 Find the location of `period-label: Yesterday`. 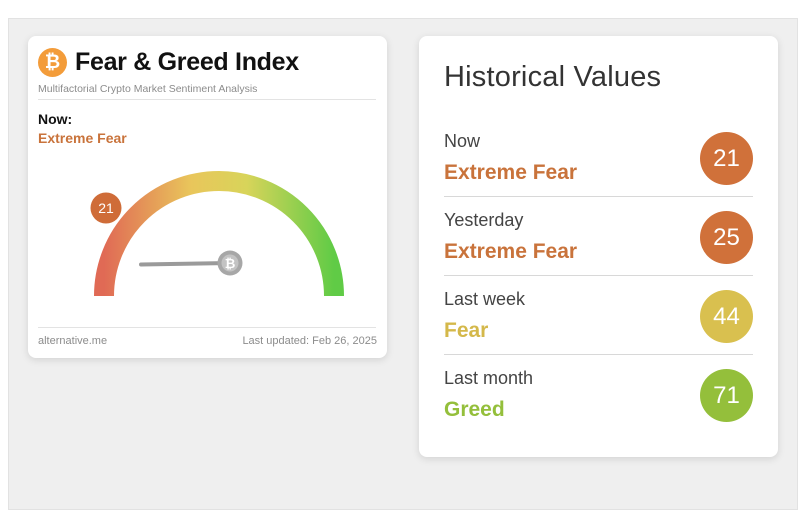

period-label: Yesterday is located at coordinates (484, 220).